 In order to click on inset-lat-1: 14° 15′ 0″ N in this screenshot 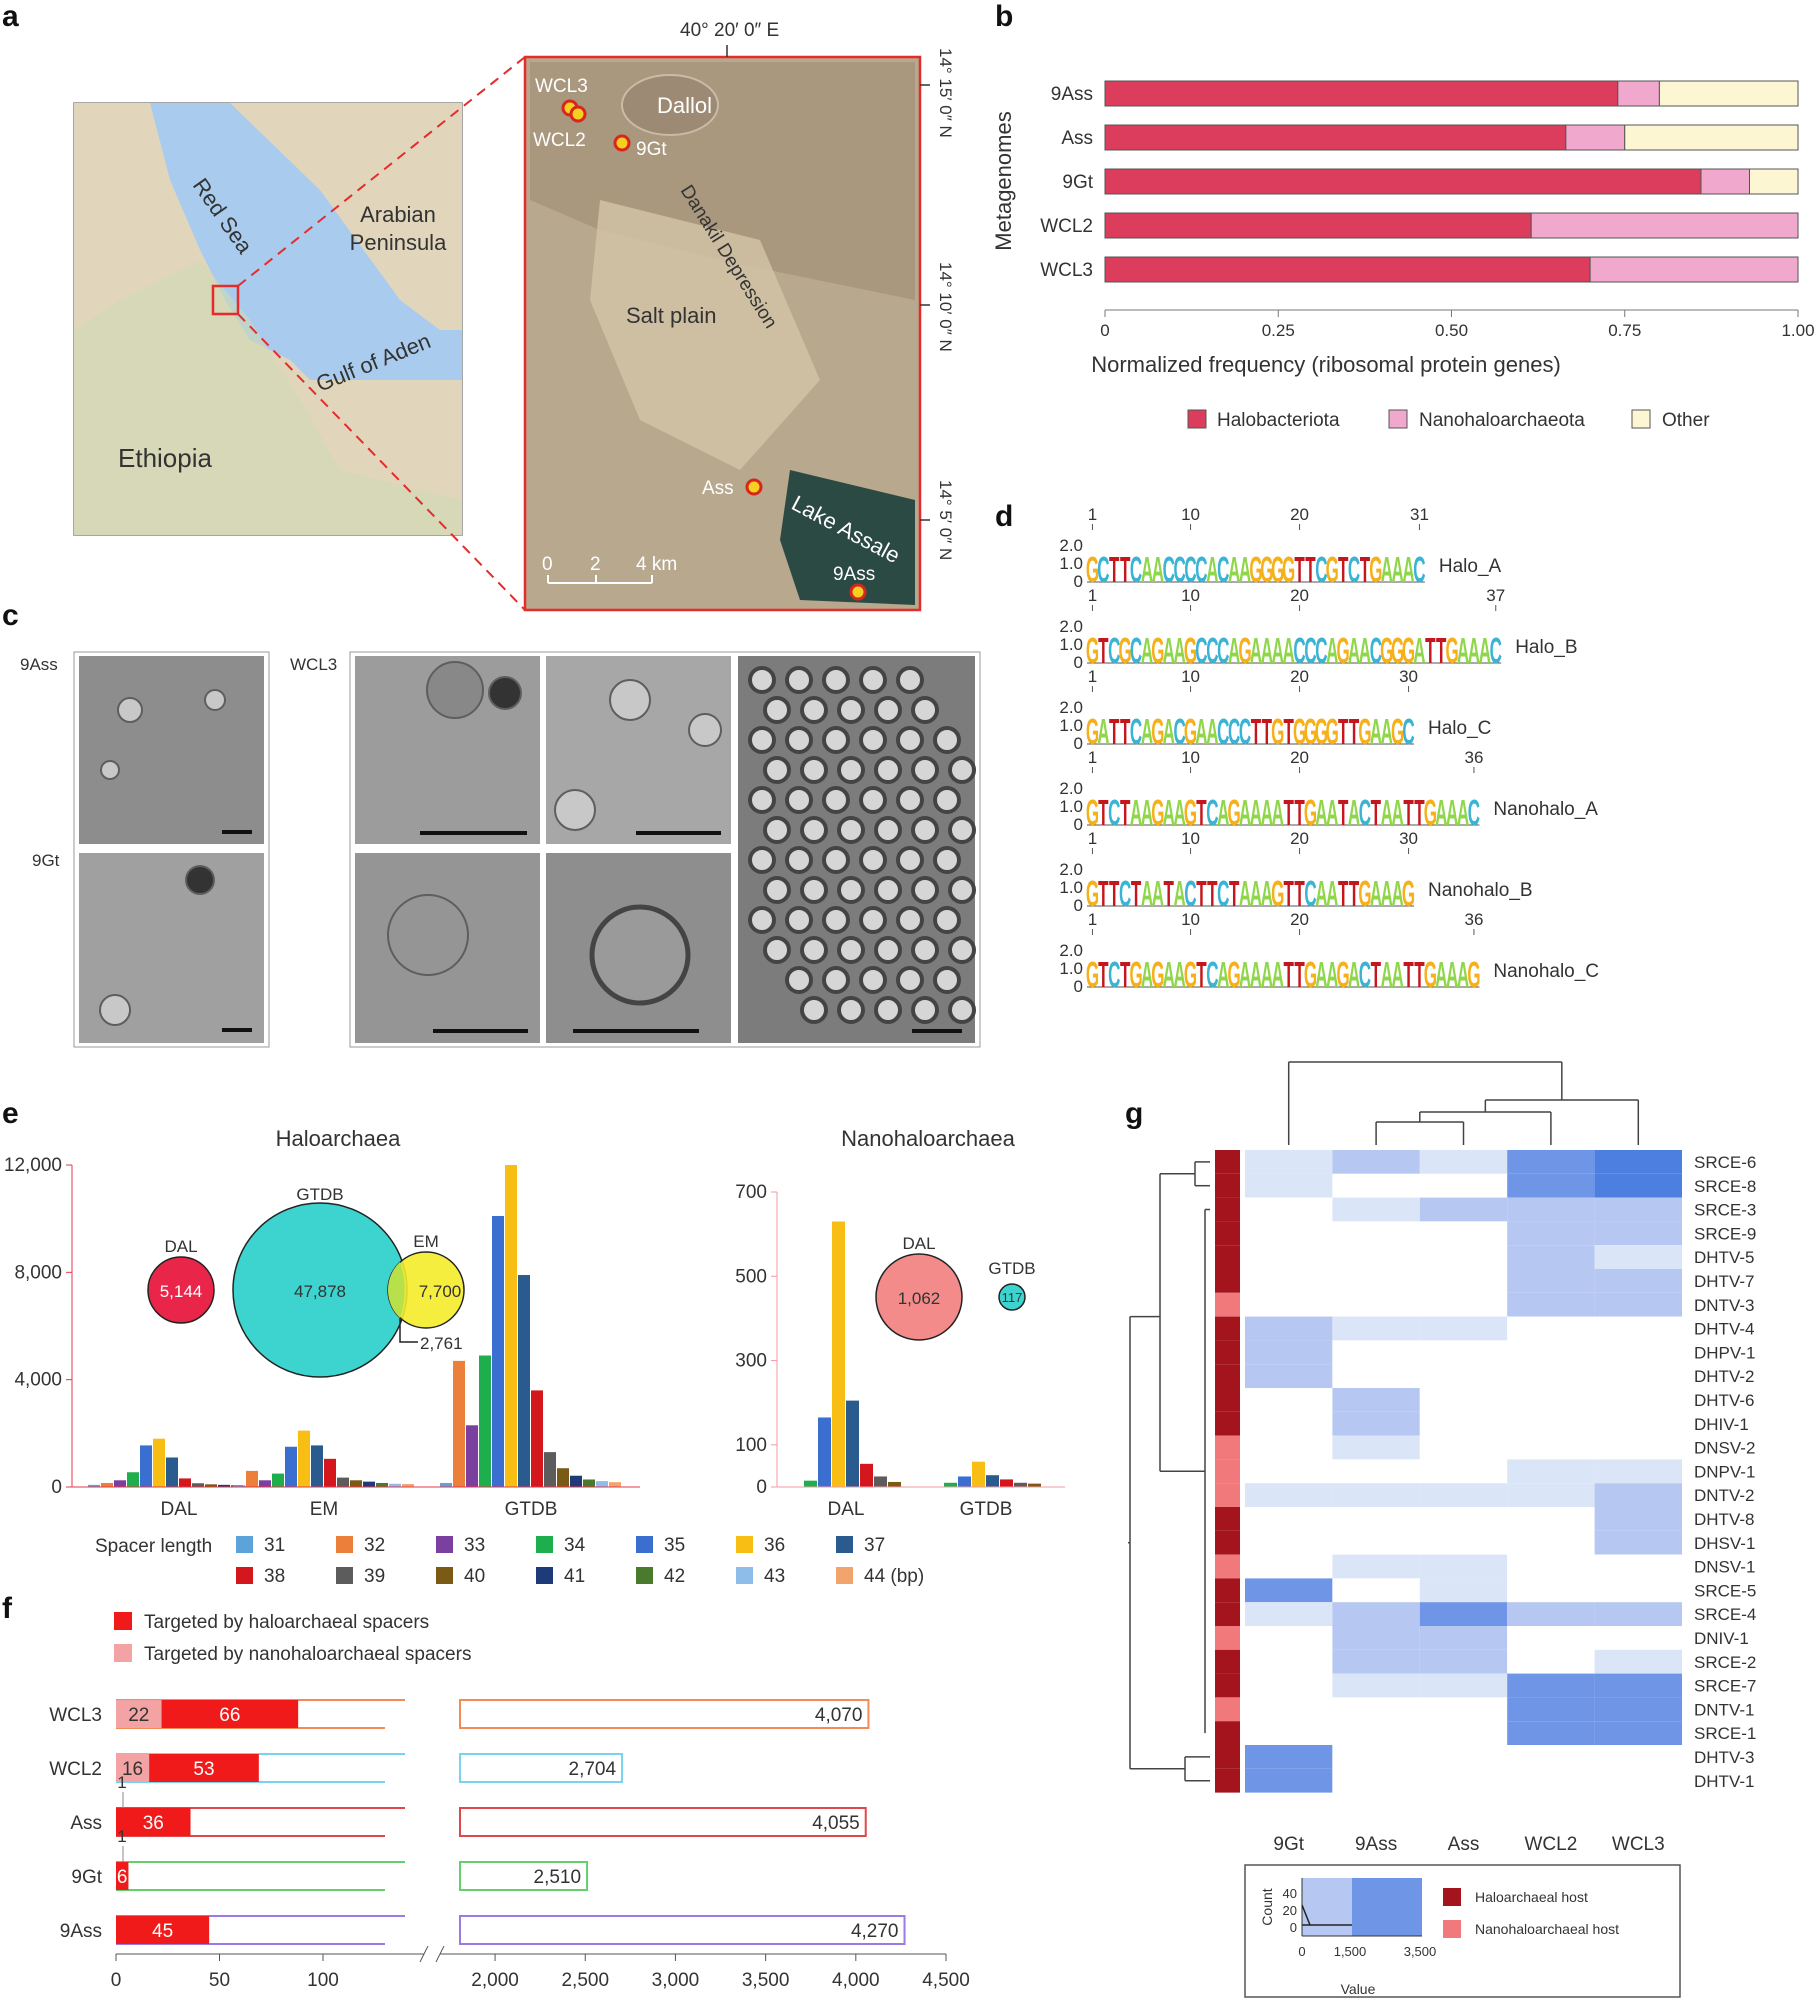, I will do `click(945, 93)`.